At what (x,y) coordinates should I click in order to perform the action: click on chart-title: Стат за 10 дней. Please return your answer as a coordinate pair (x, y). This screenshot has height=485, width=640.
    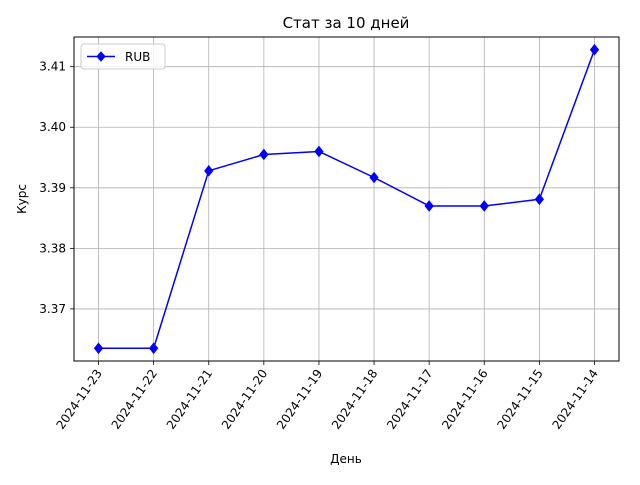
    Looking at the image, I should click on (346, 23).